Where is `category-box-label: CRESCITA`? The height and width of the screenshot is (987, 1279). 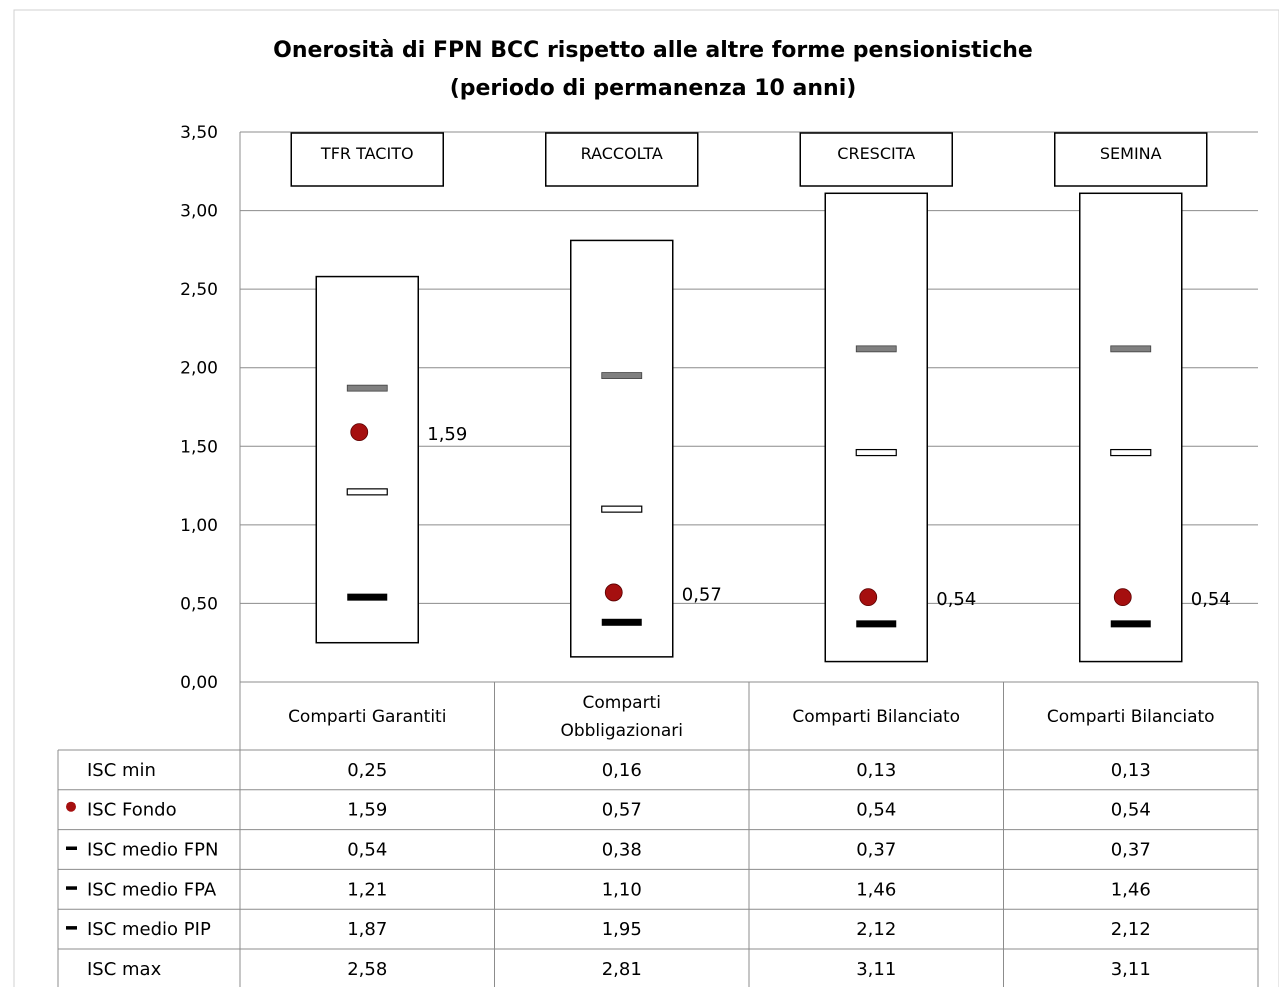 category-box-label: CRESCITA is located at coordinates (876, 153).